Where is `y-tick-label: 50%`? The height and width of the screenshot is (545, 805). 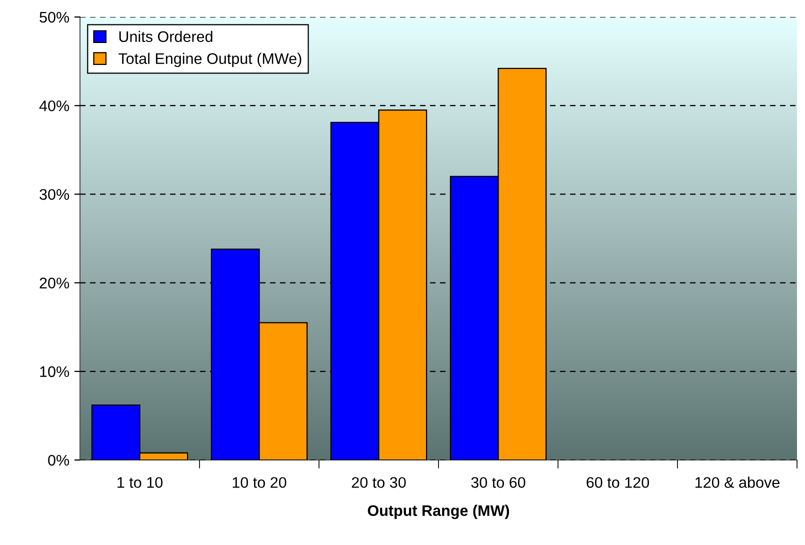 y-tick-label: 50% is located at coordinates (55, 17).